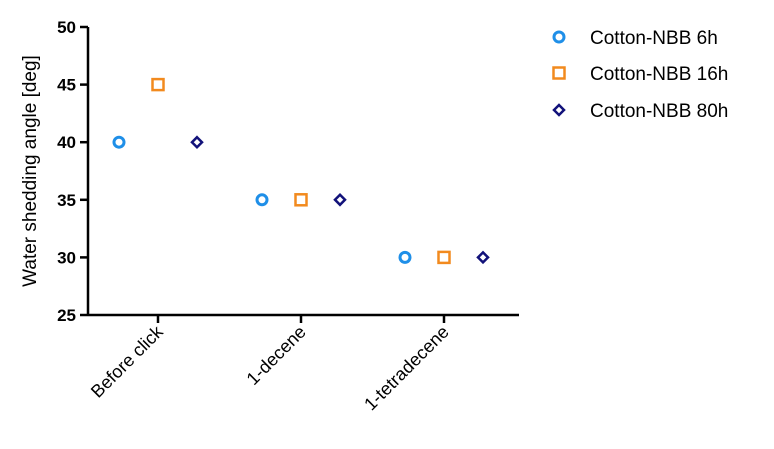 This screenshot has width=774, height=449. I want to click on legend-label: Cotton-NBB 80h, so click(659, 111).